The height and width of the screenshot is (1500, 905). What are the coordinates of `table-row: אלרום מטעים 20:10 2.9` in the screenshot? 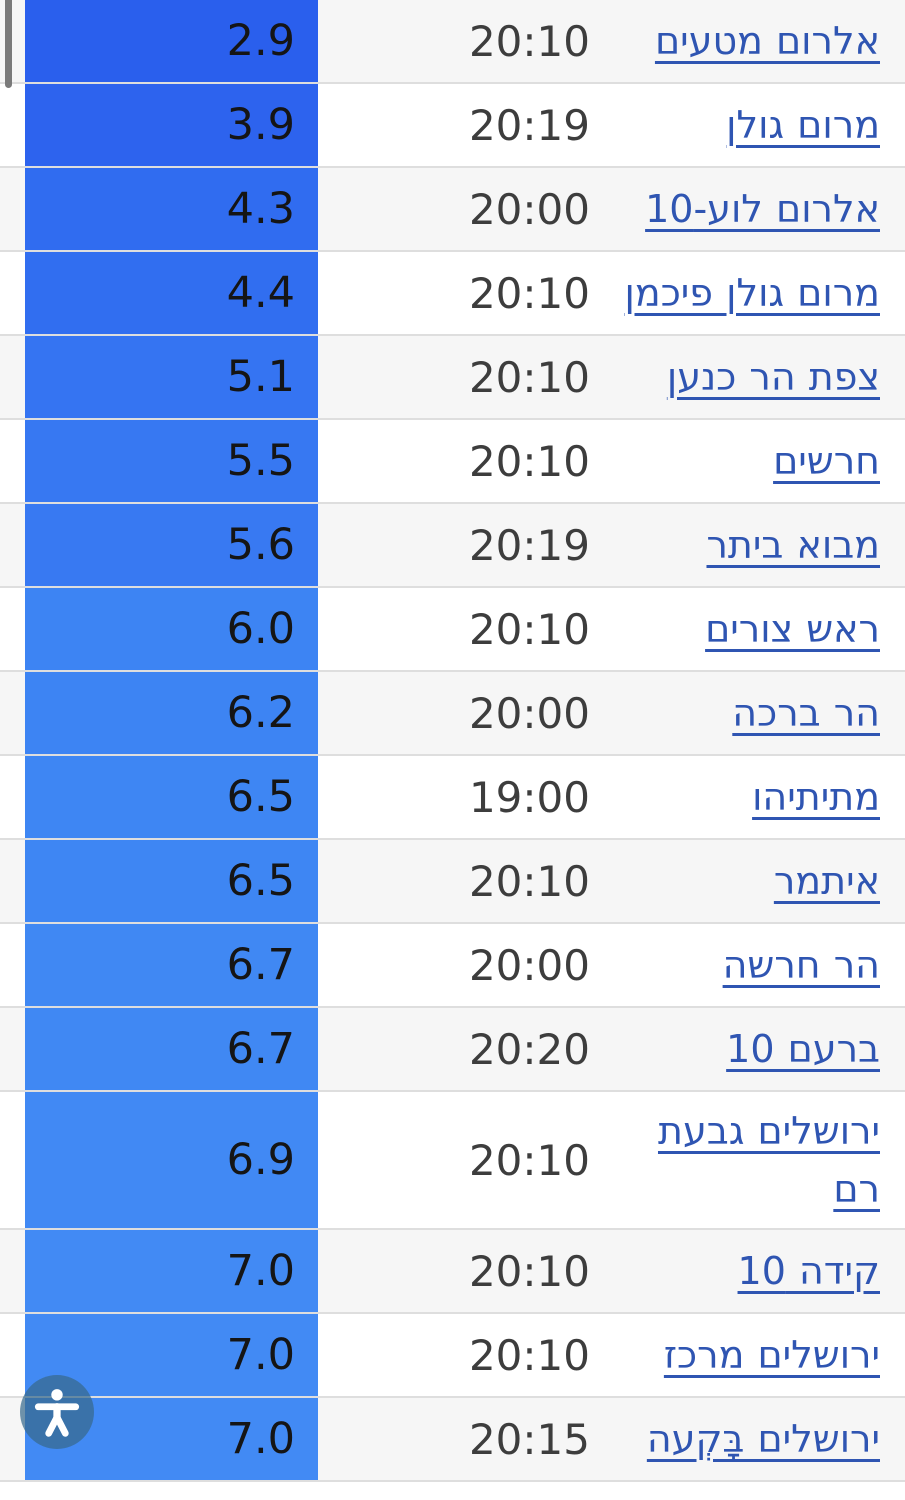 It's located at (452, 42).